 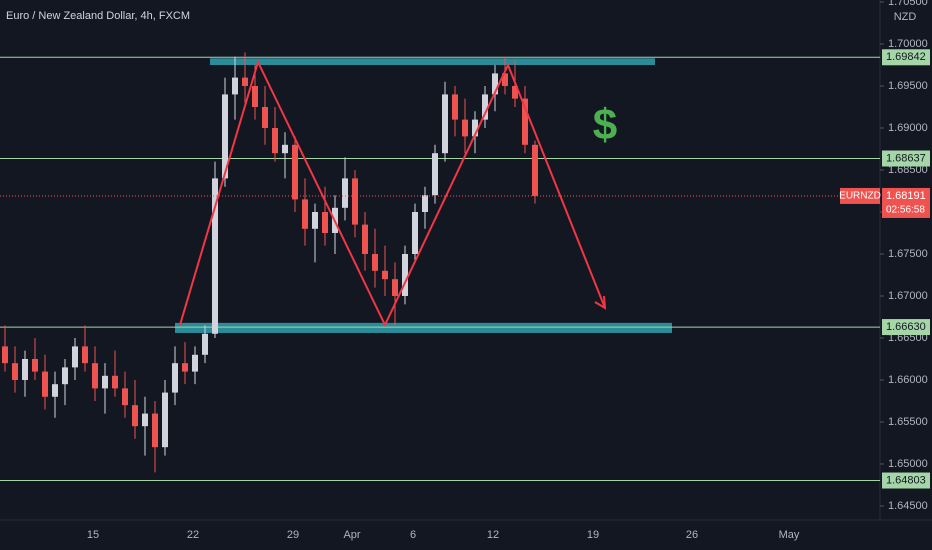 I want to click on level-label: 1.68637, so click(x=906, y=158).